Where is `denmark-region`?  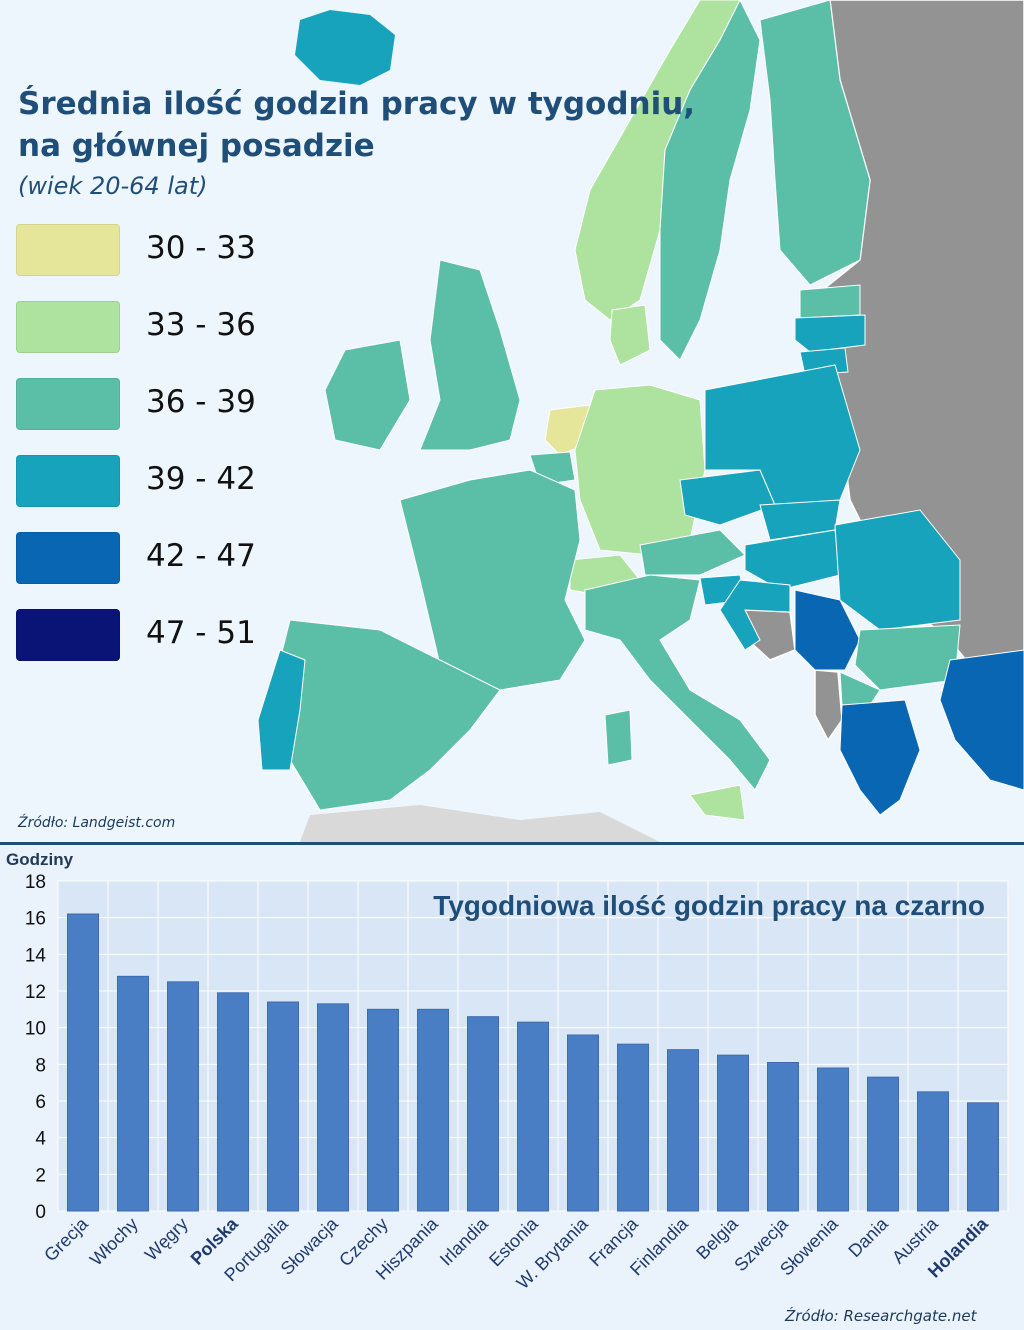
denmark-region is located at coordinates (630, 335).